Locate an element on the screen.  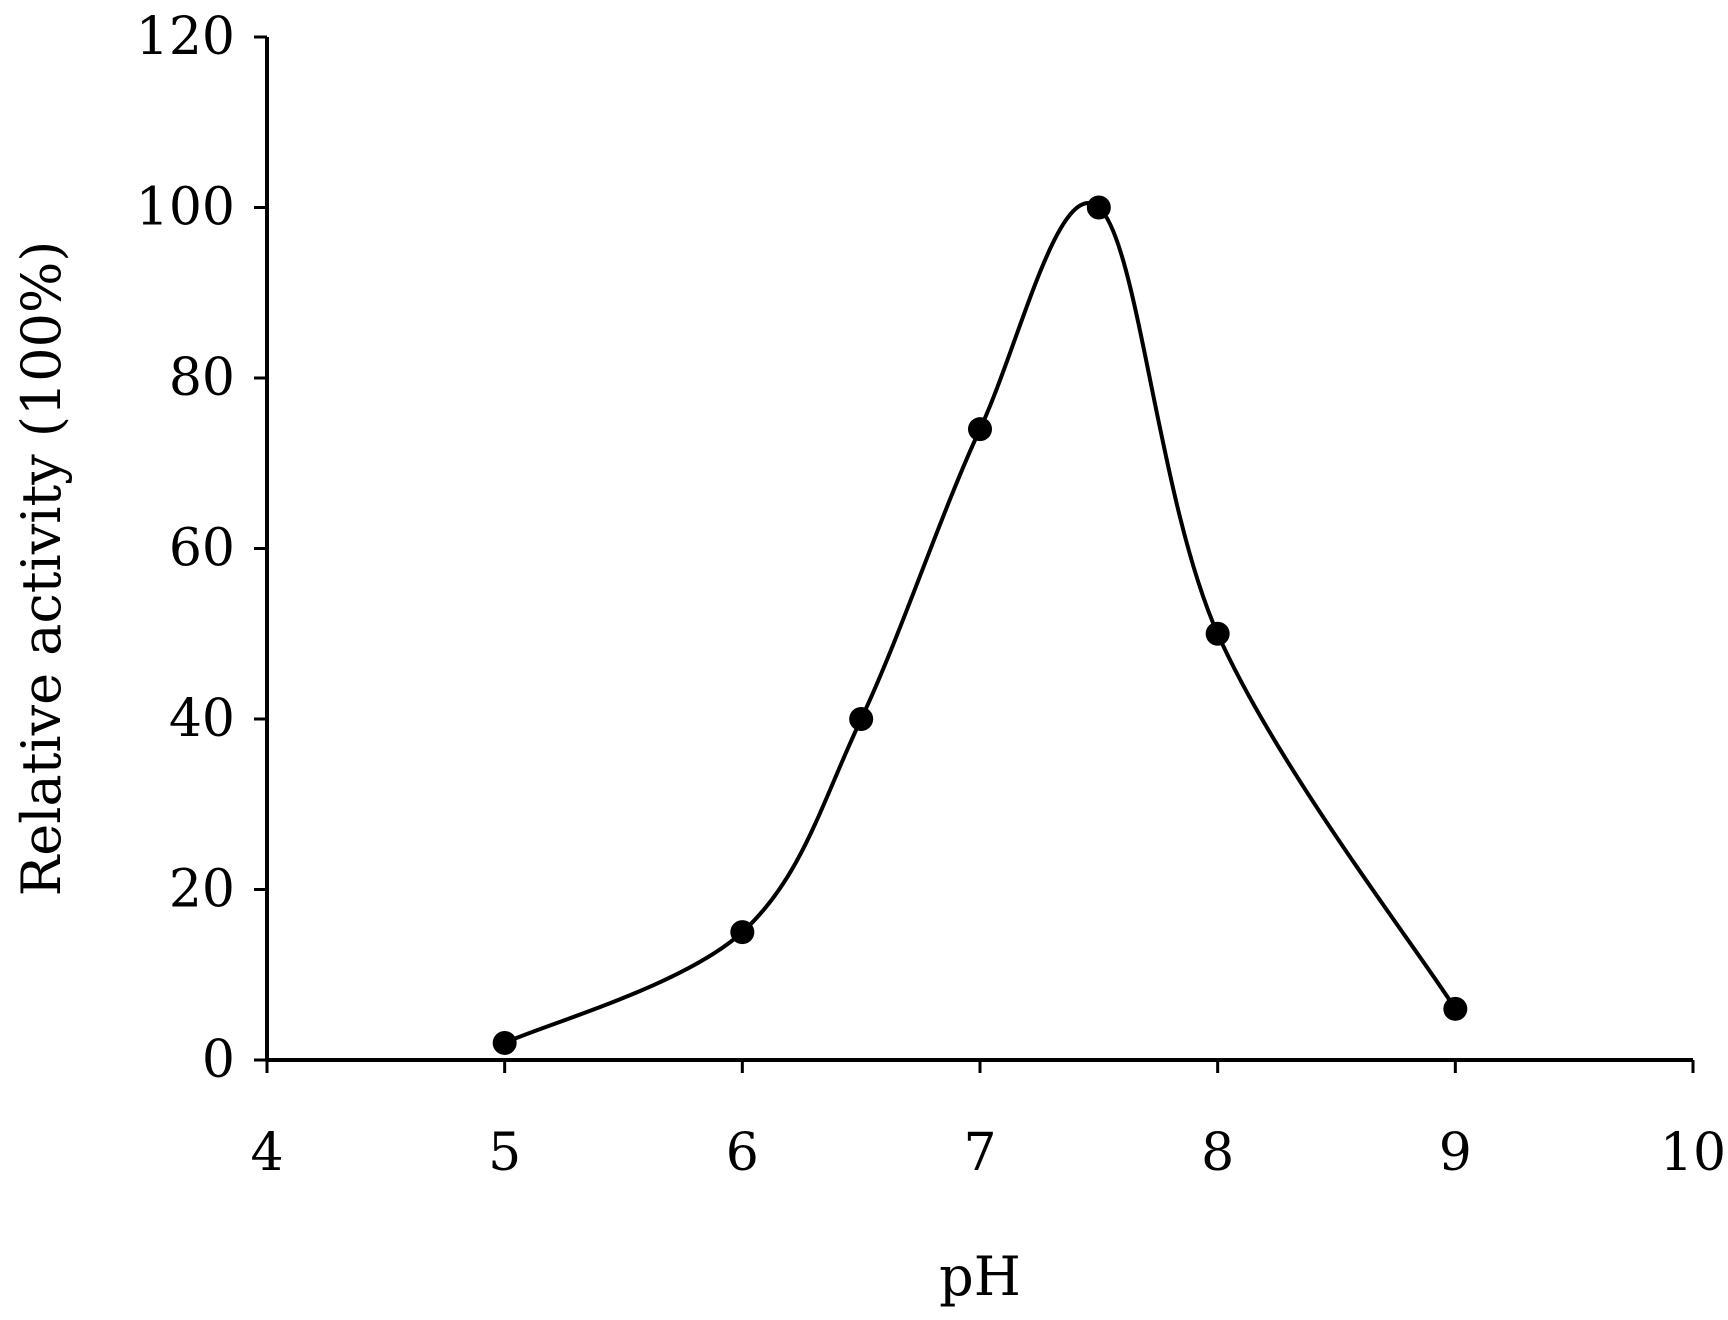
x-axis-title: pH is located at coordinates (980, 1276).